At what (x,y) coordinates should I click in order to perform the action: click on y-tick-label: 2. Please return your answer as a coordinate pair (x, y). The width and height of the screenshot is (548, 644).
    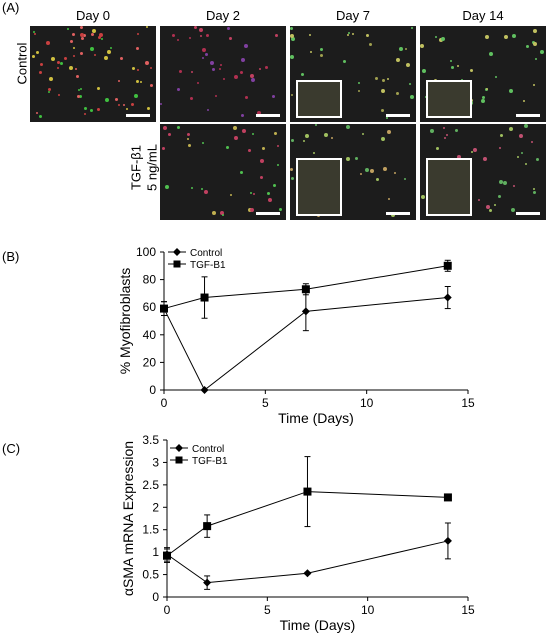
    Looking at the image, I should click on (155, 507).